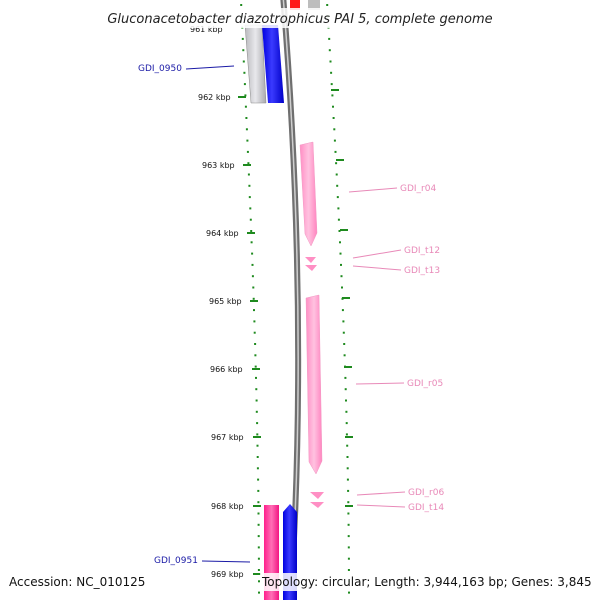  Describe the element at coordinates (310, 260) in the screenshot. I see `gene-gdi-t12` at that location.